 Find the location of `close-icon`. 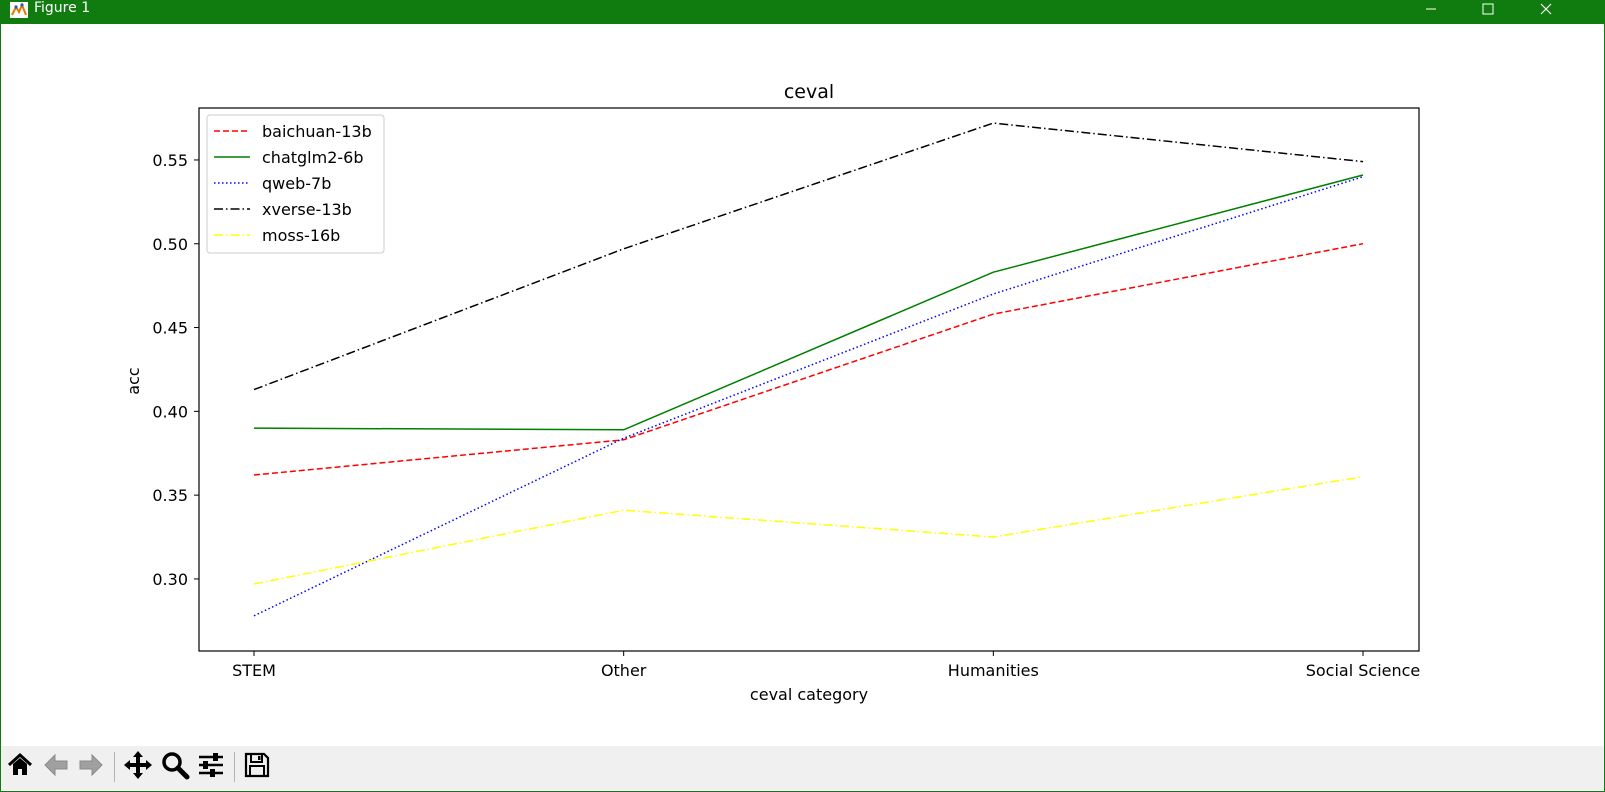

close-icon is located at coordinates (1546, 9).